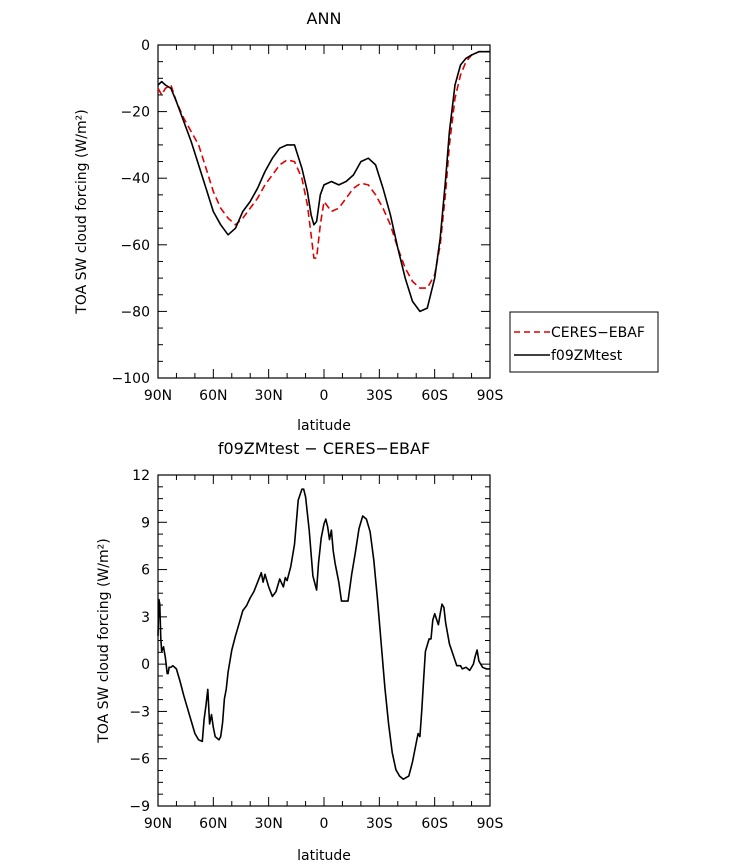 The height and width of the screenshot is (866, 733). Describe the element at coordinates (135, 312) in the screenshot. I see `y-tick-label: −80` at that location.